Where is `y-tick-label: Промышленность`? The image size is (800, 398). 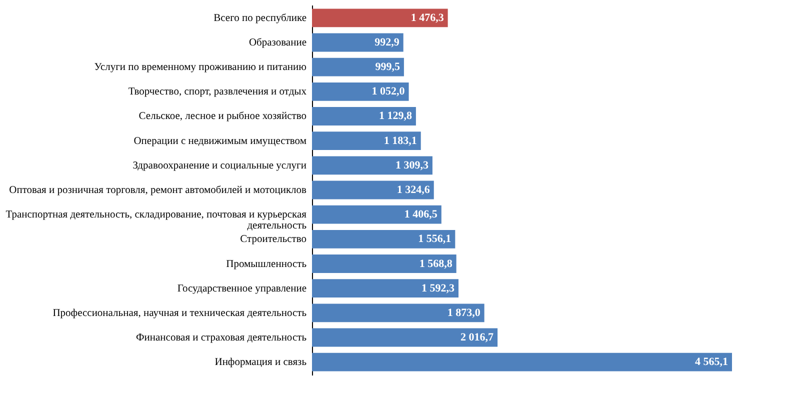 y-tick-label: Промышленность is located at coordinates (266, 264).